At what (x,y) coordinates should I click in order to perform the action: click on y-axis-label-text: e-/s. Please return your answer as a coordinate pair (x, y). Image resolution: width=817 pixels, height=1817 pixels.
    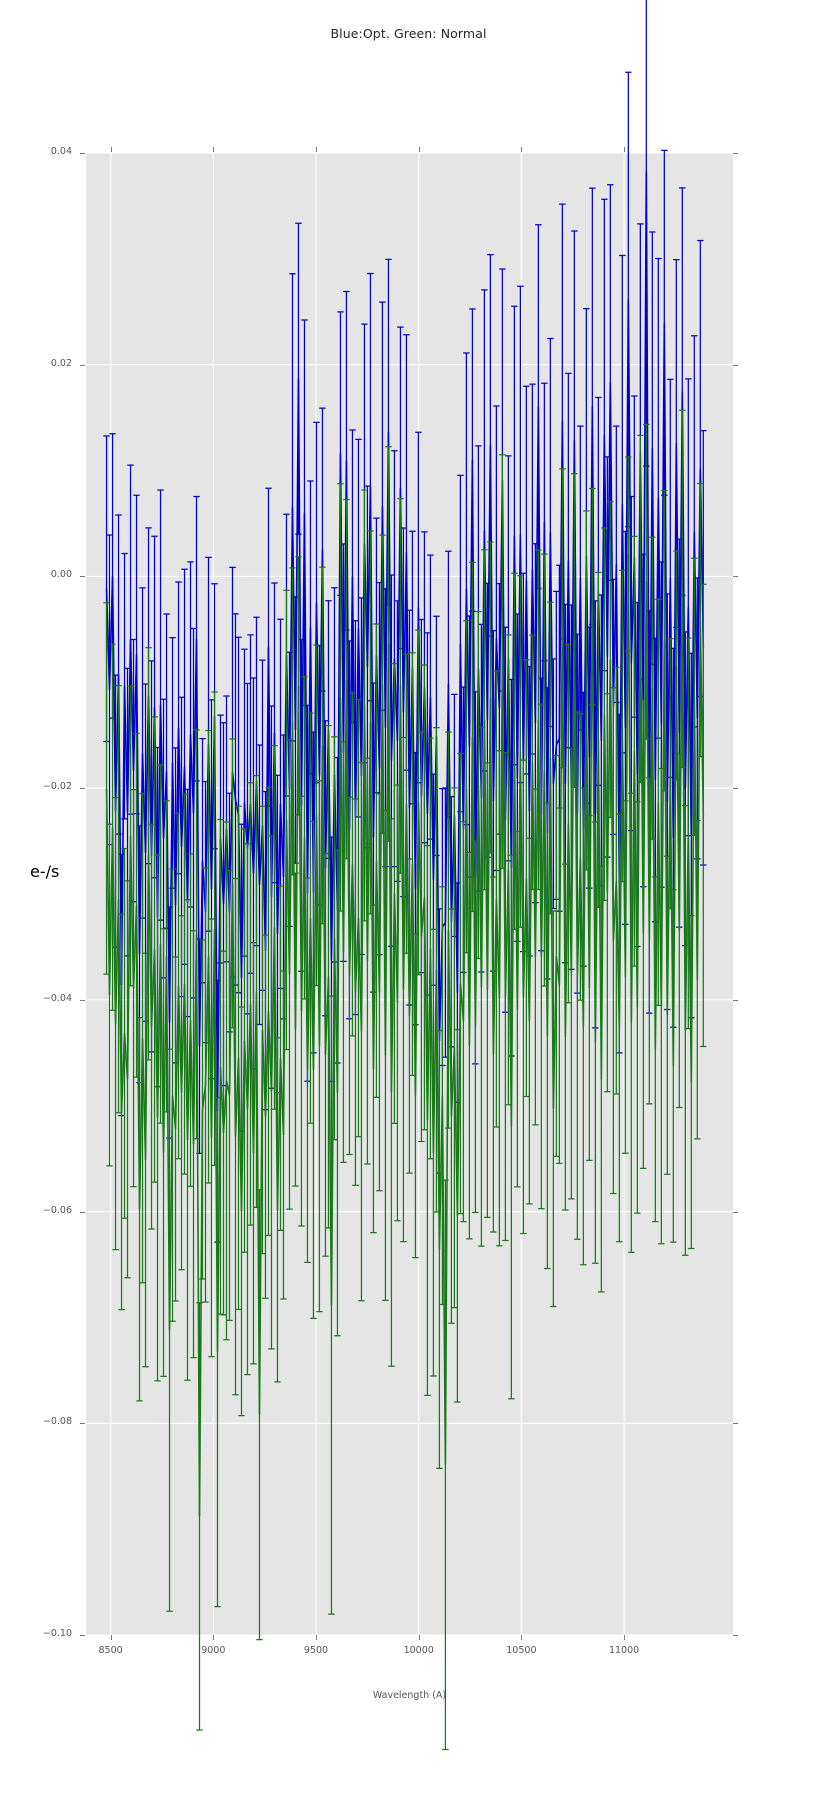
    Looking at the image, I should click on (45, 871).